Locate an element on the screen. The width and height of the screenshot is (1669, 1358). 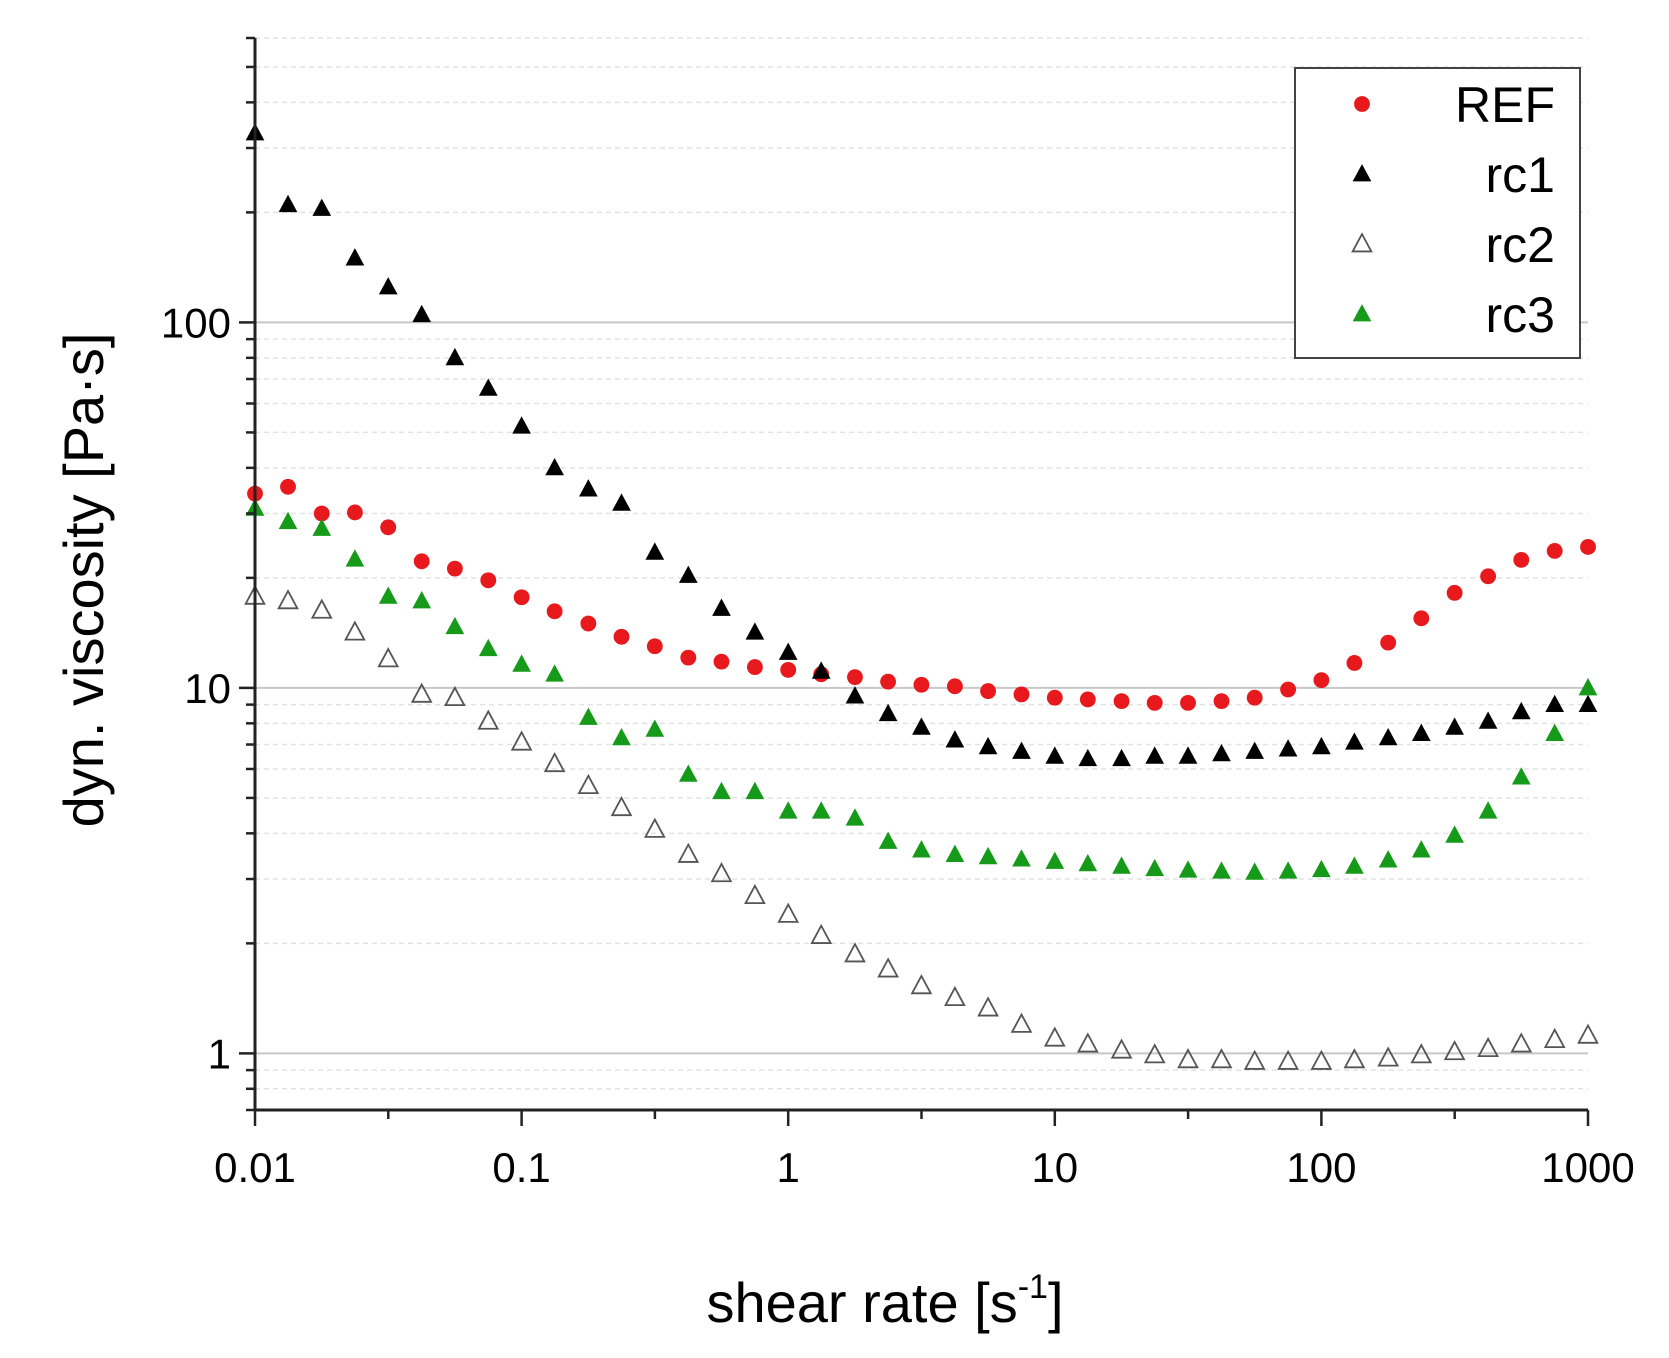
x-tick-label: 10 is located at coordinates (1054, 1167).